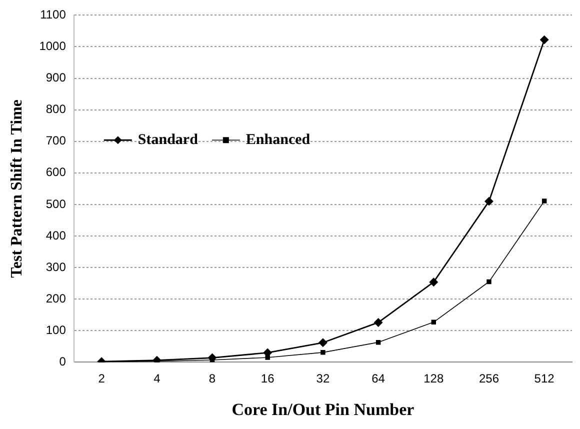  Describe the element at coordinates (56, 77) in the screenshot. I see `y-tick-label: 900` at that location.